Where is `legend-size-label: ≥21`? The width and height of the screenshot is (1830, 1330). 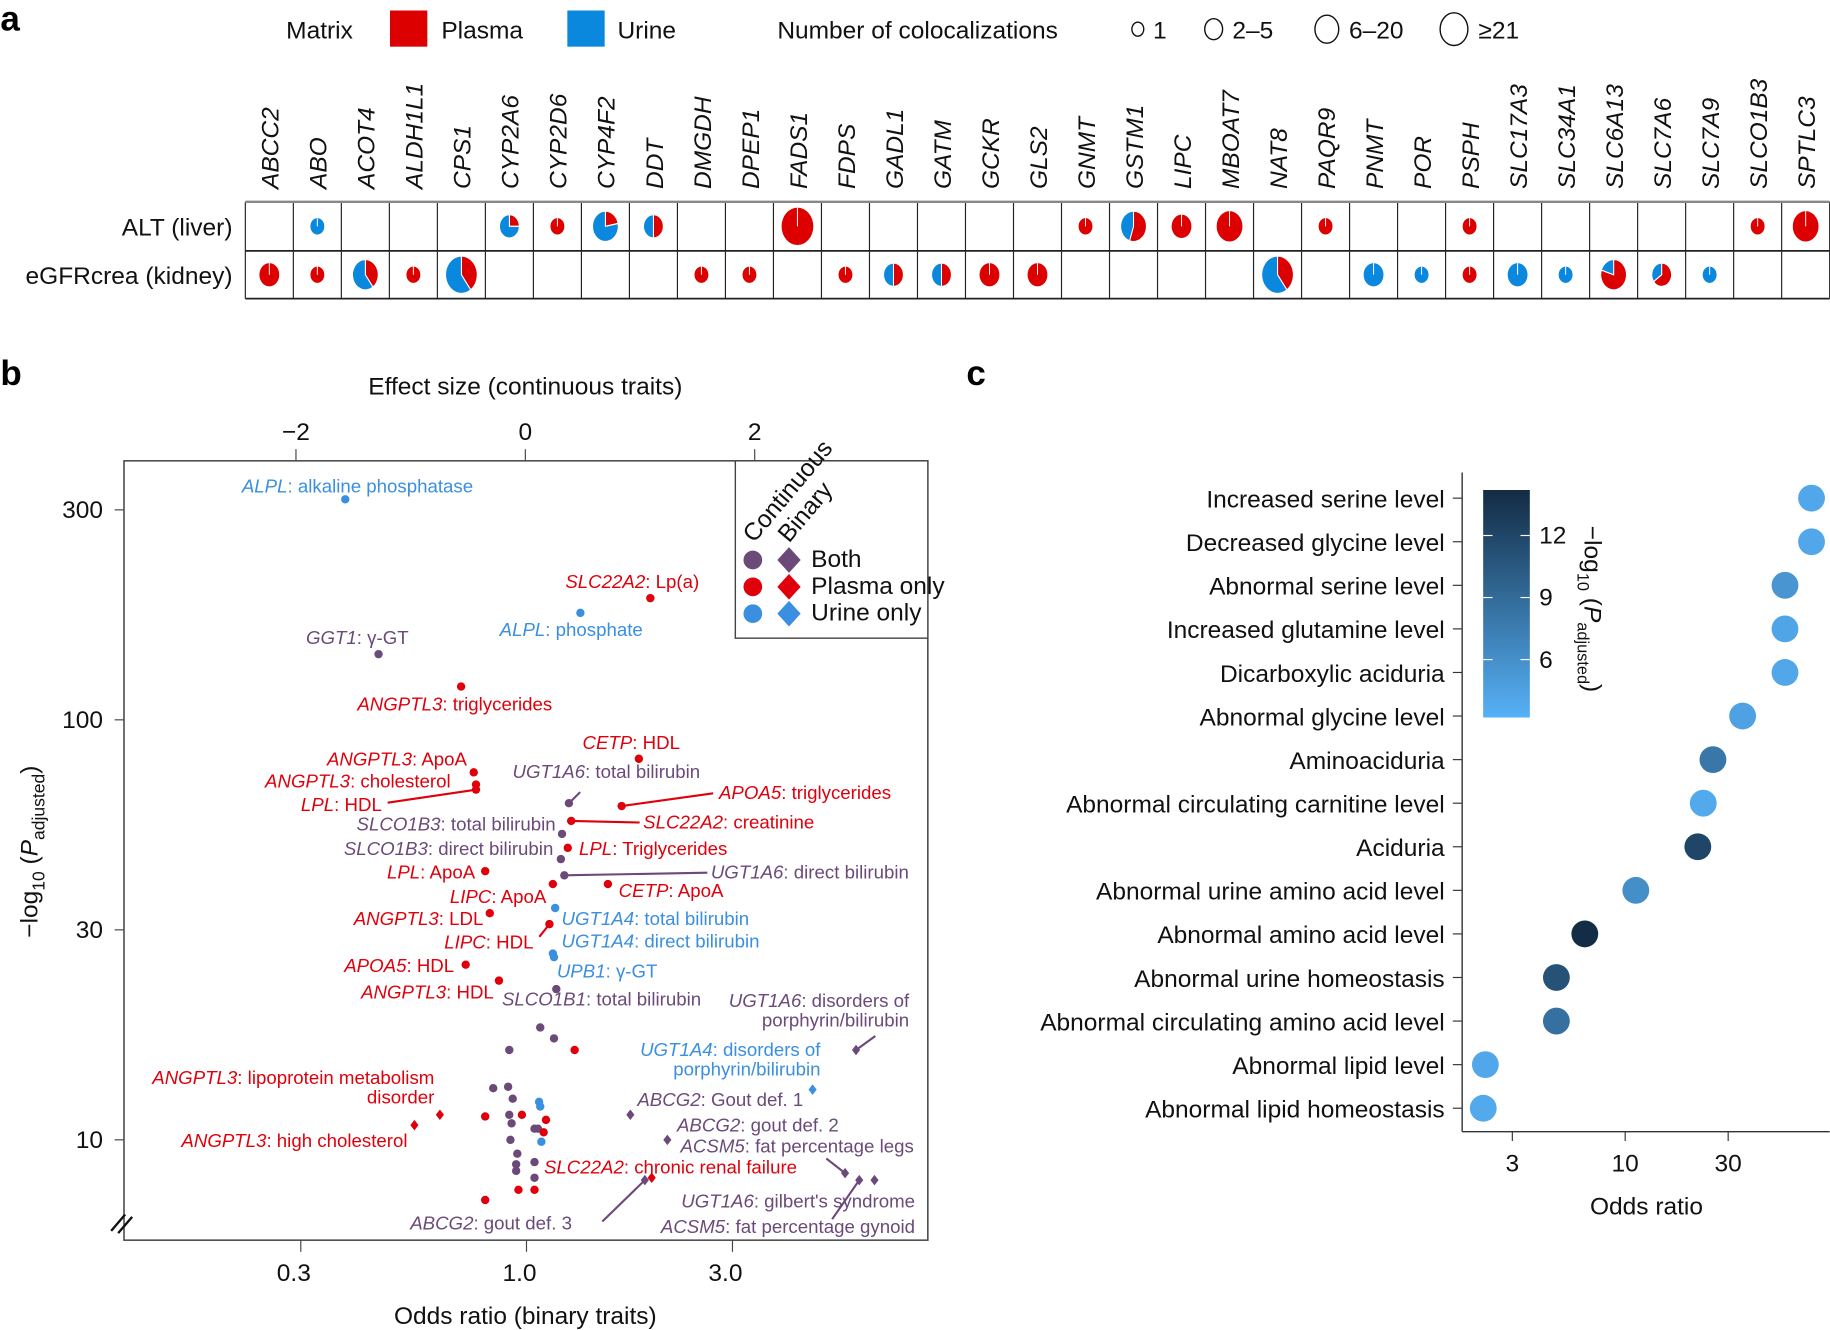
legend-size-label: ≥21 is located at coordinates (1499, 31).